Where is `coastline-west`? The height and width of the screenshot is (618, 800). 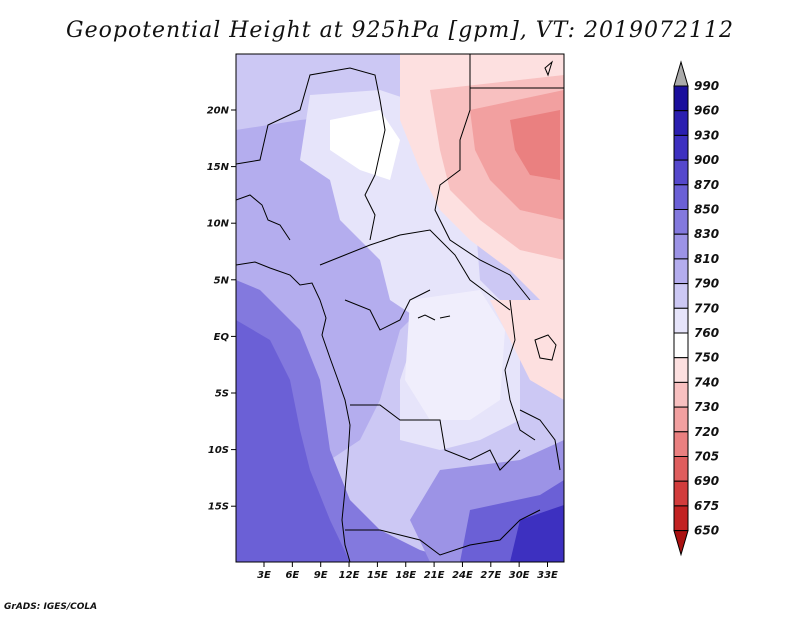
coastline-west is located at coordinates (293, 411).